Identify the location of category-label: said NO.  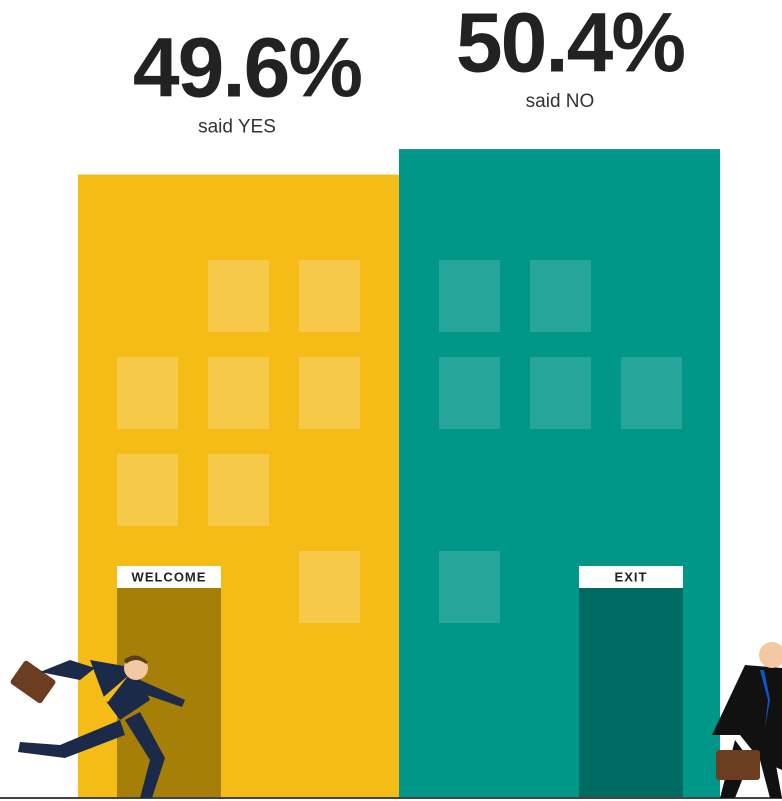
(560, 101).